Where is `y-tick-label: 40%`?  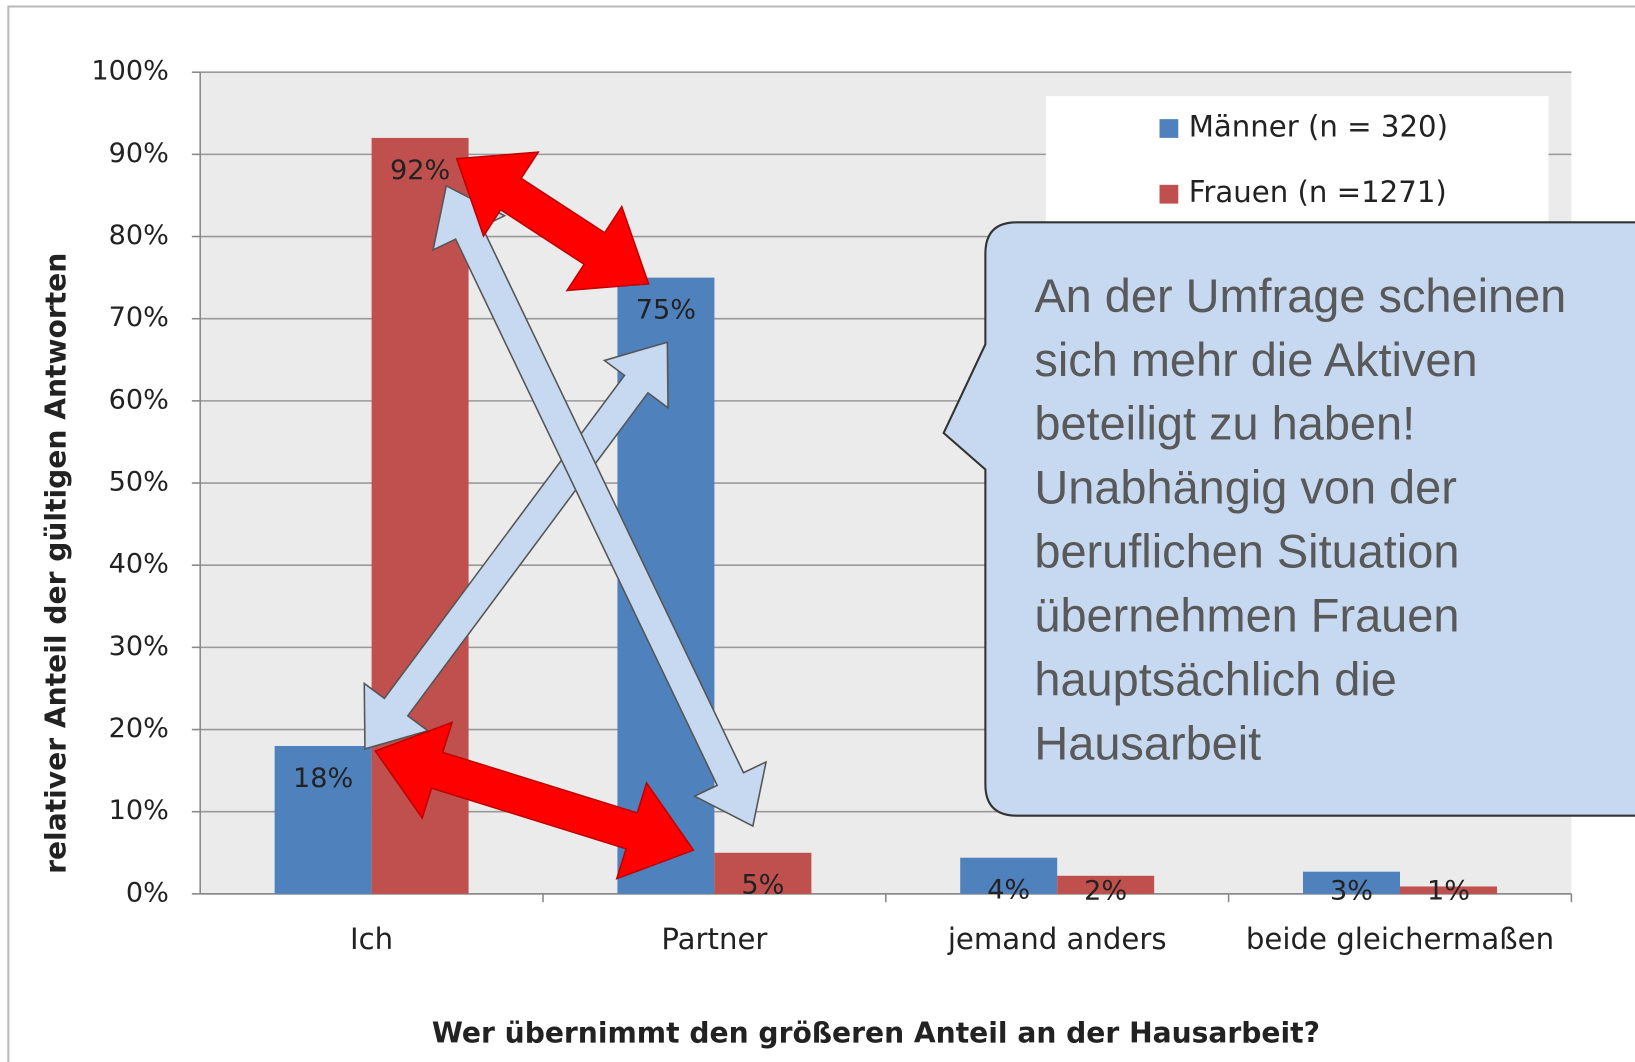
y-tick-label: 40% is located at coordinates (139, 564).